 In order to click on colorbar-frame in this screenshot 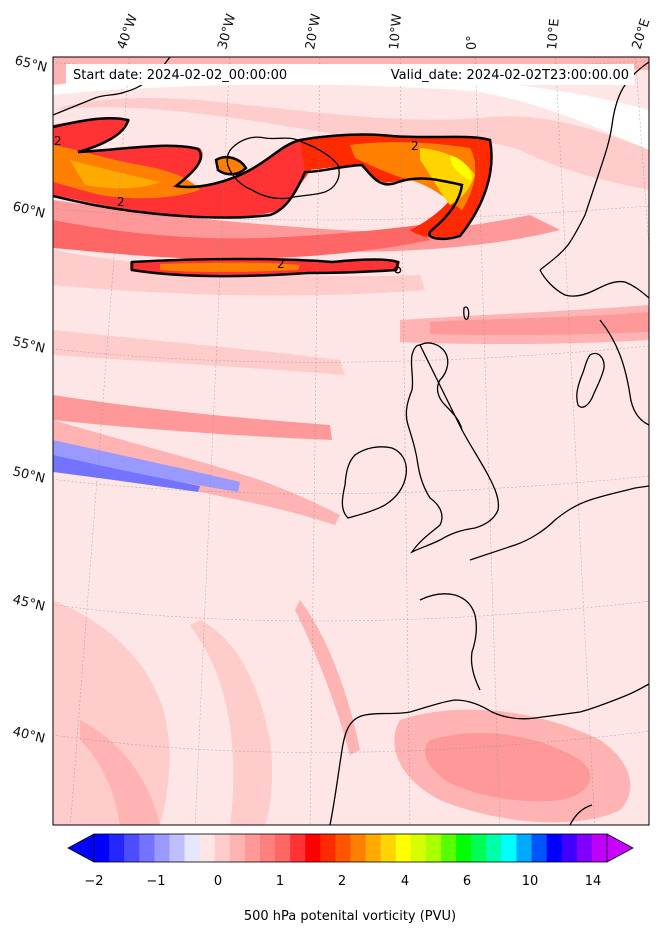, I will do `click(350, 848)`.